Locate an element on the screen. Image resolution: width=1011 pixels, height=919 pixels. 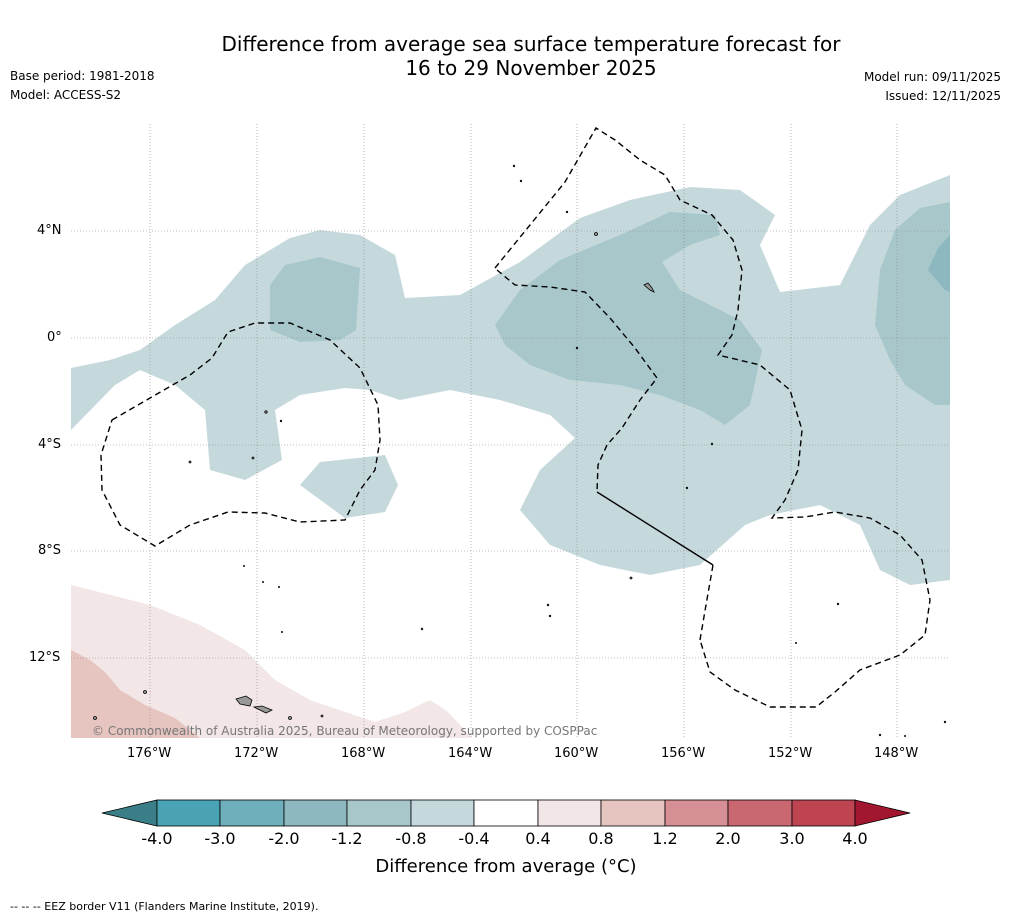
island-savaii is located at coordinates (244, 701).